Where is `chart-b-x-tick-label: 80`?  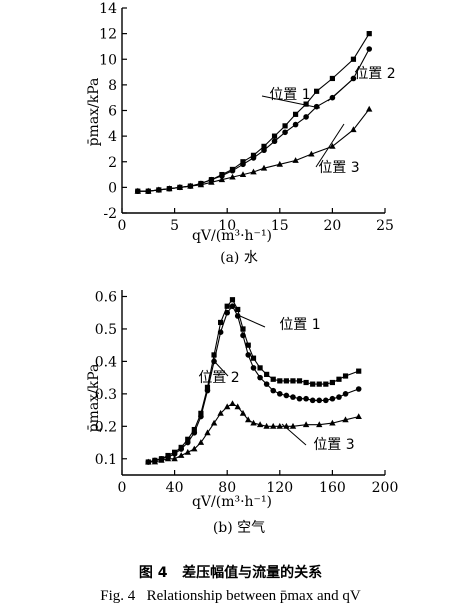
chart-b-x-tick-label: 80 is located at coordinates (227, 488).